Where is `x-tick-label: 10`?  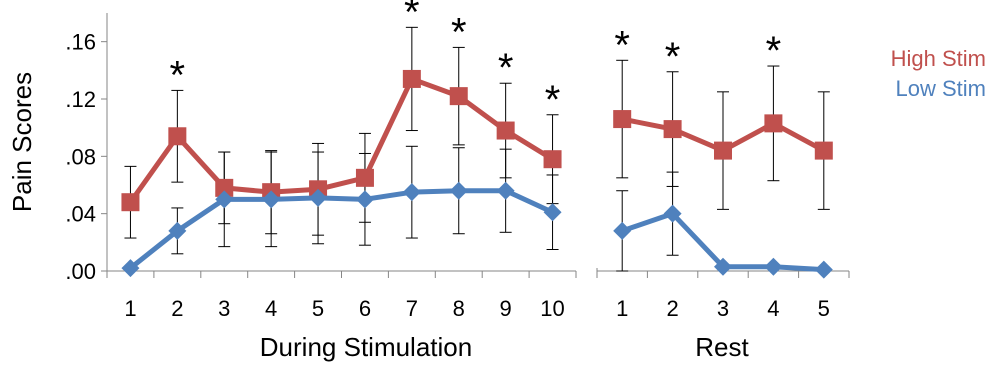 x-tick-label: 10 is located at coordinates (552, 308).